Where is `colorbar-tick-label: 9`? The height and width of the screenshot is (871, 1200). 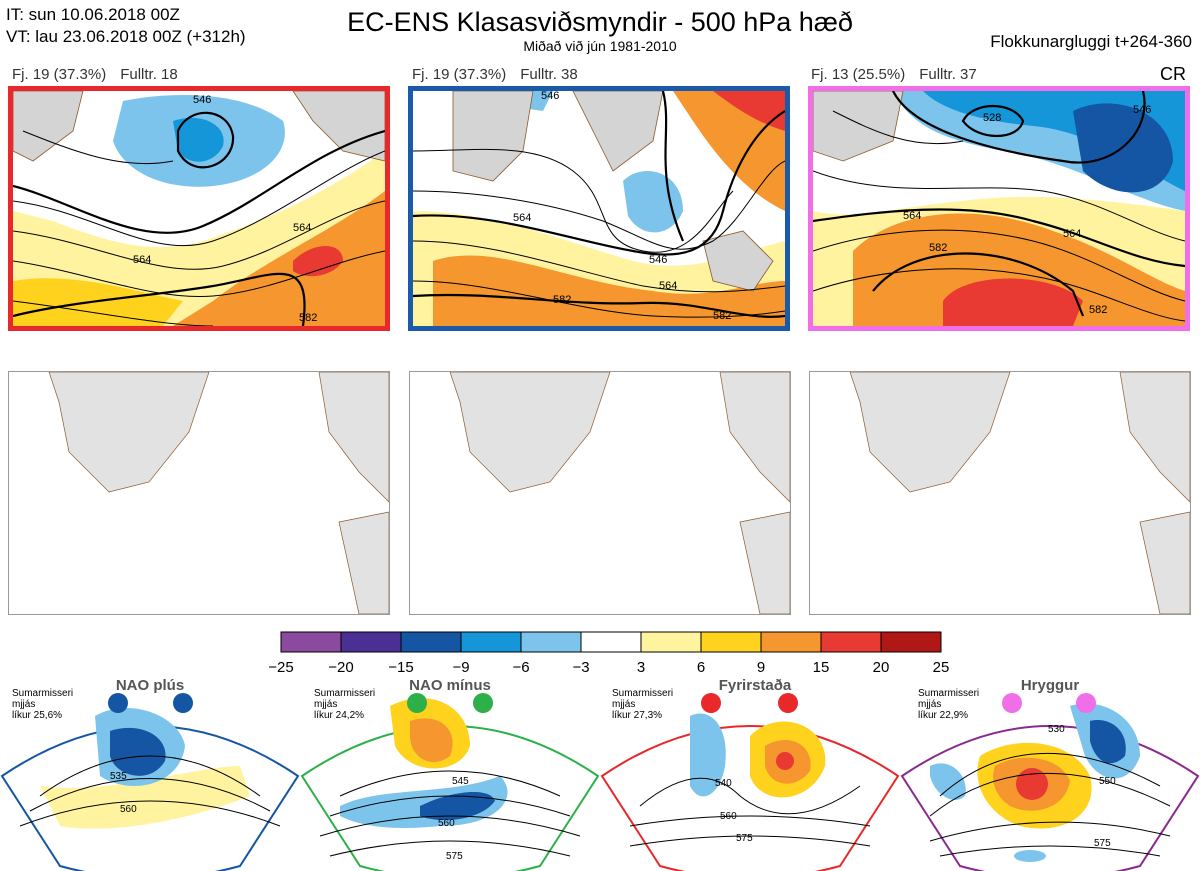
colorbar-tick-label: 9 is located at coordinates (761, 667).